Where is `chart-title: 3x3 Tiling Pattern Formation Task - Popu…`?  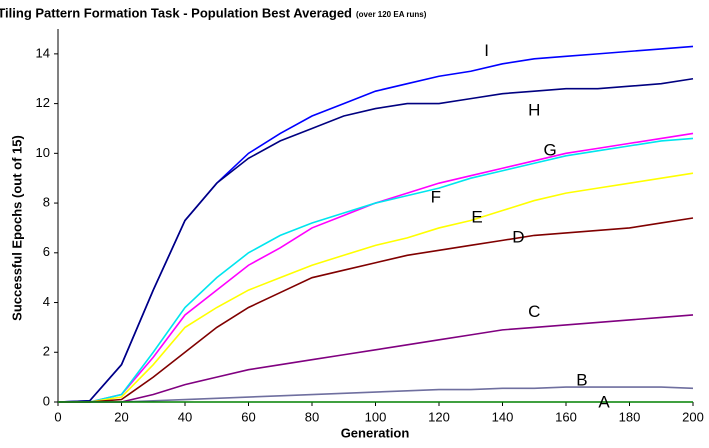
chart-title: 3x3 Tiling Pattern Formation Task - Popu… is located at coordinates (176, 12).